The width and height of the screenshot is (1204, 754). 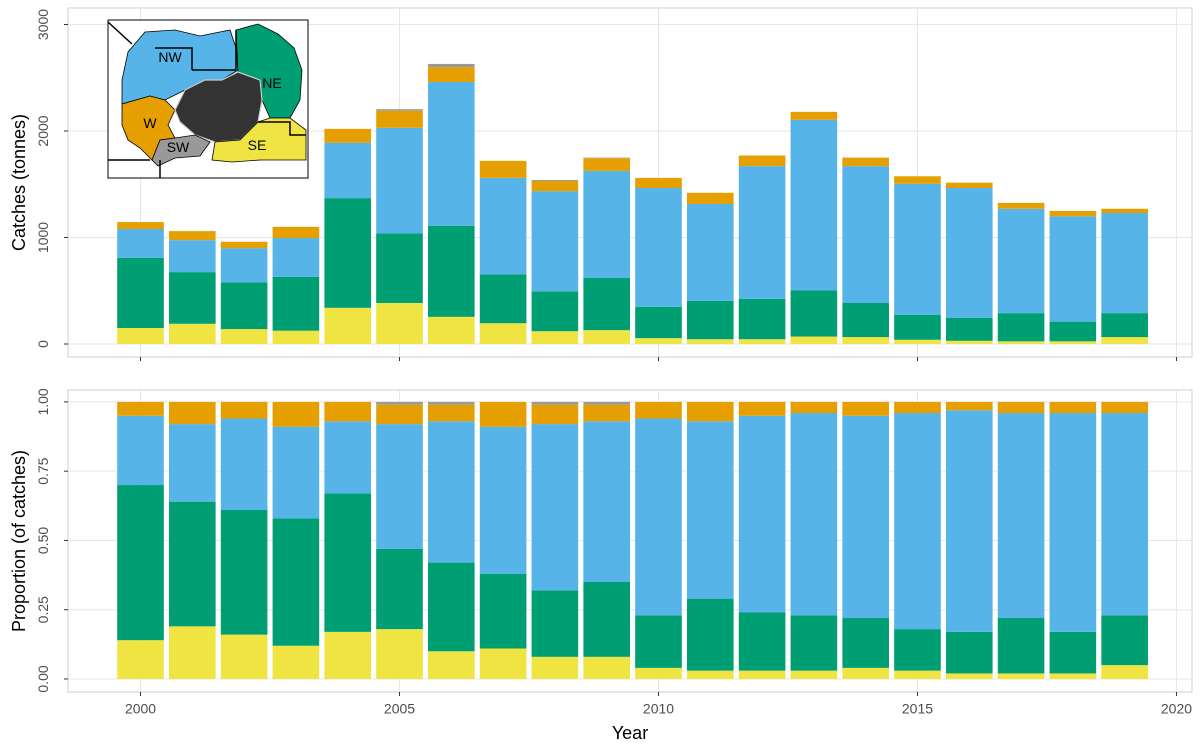 What do you see at coordinates (43, 24) in the screenshot?
I see `y-tick-label: 3000` at bounding box center [43, 24].